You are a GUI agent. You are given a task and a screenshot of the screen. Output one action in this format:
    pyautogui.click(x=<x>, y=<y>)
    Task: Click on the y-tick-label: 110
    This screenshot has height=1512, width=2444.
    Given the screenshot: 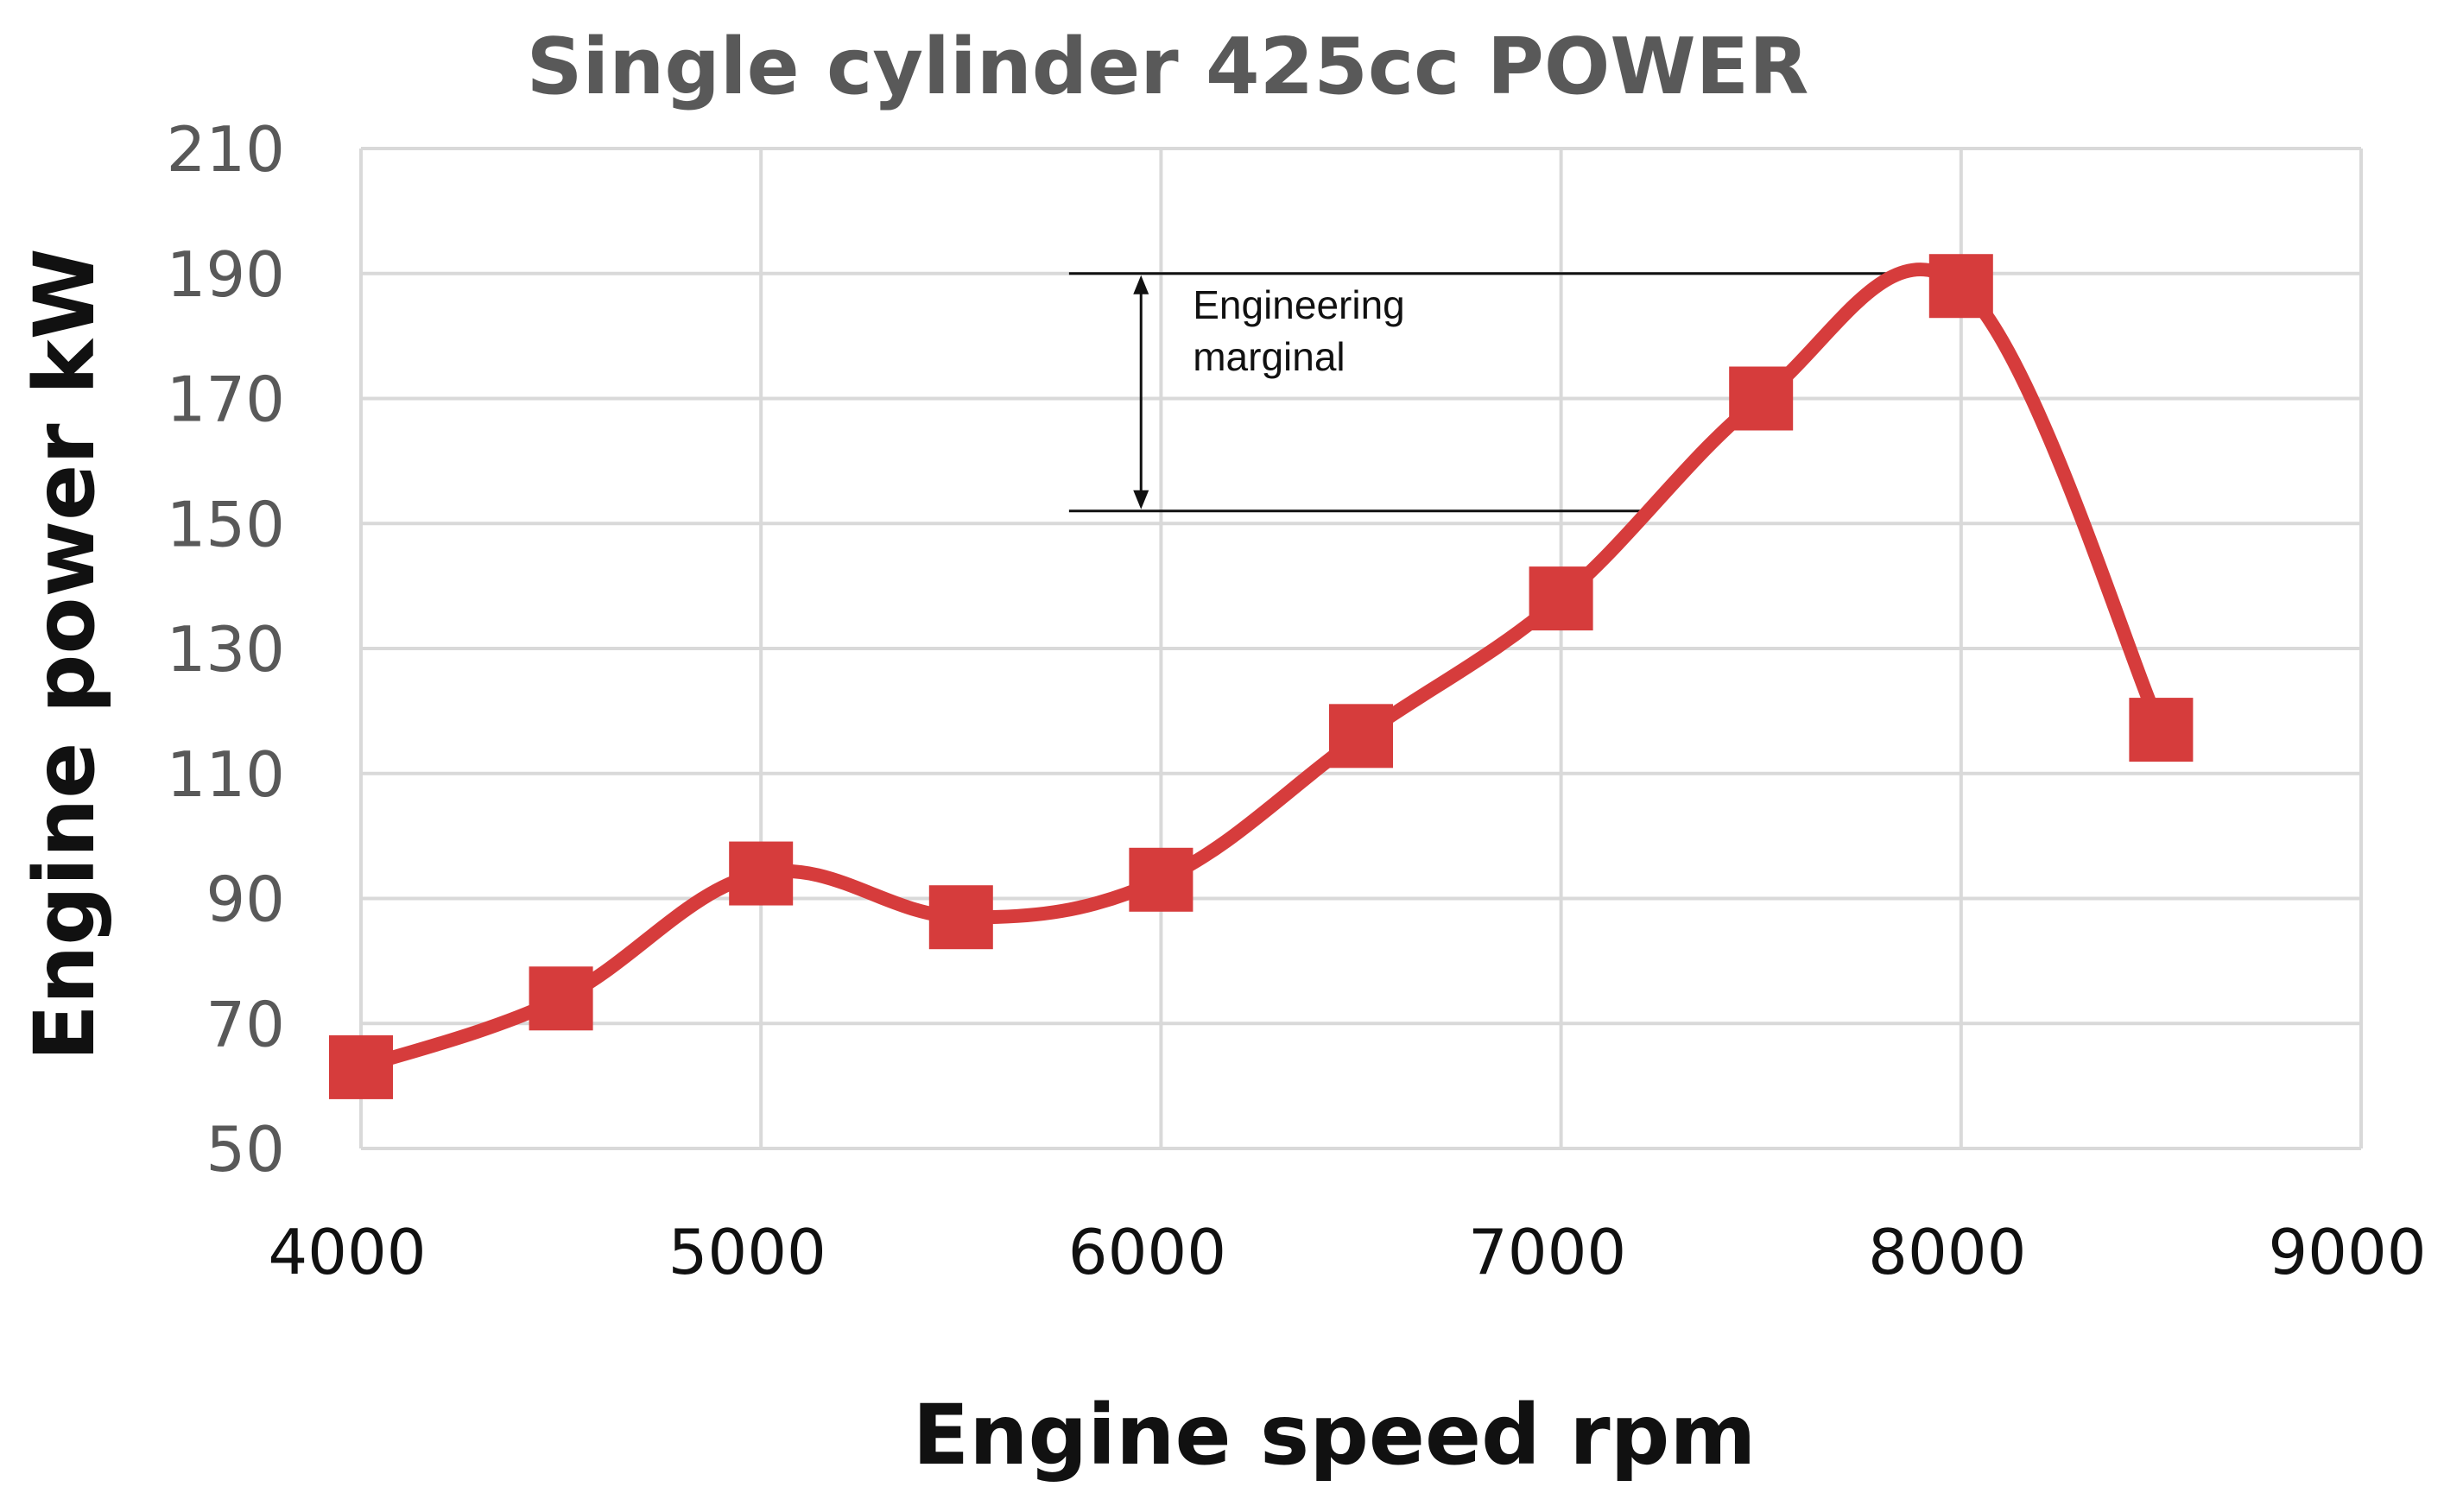 What is the action you would take?
    pyautogui.click(x=226, y=774)
    